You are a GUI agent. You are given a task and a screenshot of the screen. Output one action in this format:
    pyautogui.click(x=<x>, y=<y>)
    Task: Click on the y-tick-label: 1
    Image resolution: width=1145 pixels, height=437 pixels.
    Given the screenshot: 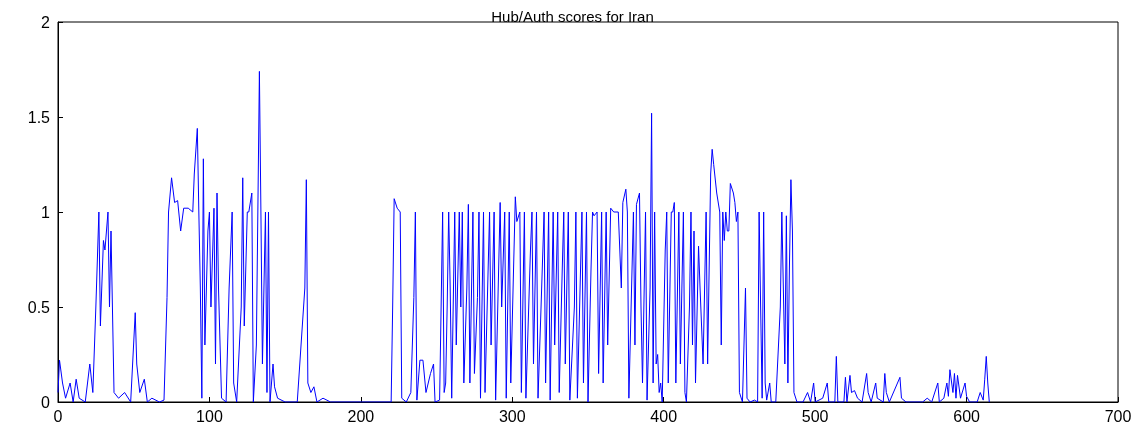 What is the action you would take?
    pyautogui.click(x=46, y=212)
    